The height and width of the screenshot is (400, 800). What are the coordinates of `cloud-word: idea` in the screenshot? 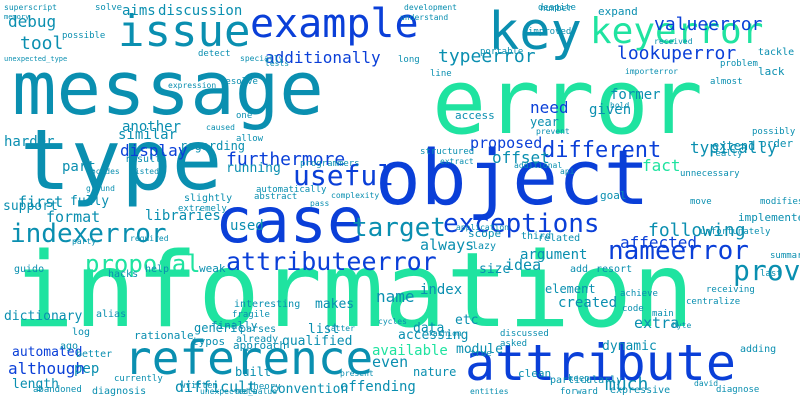 It's located at (523, 265).